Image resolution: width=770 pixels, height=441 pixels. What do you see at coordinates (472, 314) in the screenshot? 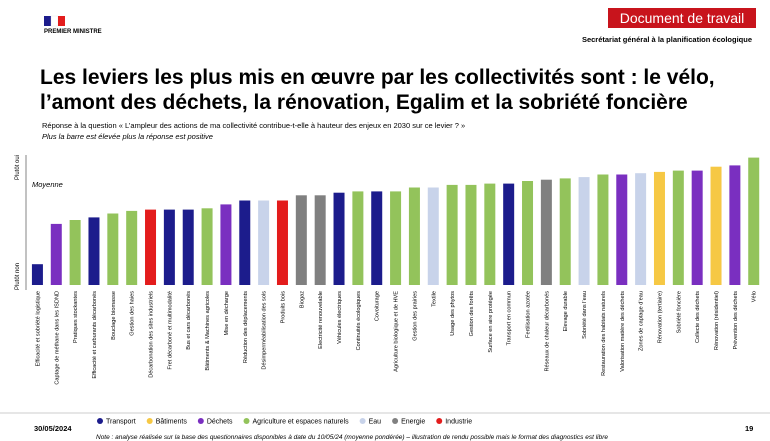
I see `x-tick-label: Gestion des forêts` at bounding box center [472, 314].